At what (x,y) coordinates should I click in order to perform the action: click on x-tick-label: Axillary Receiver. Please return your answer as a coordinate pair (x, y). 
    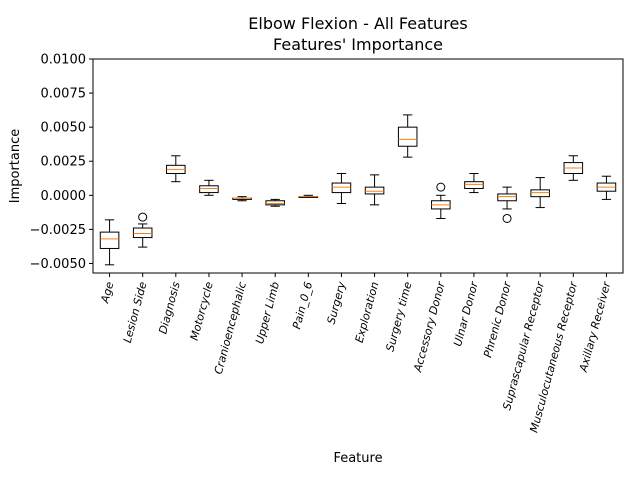
    Looking at the image, I should click on (595, 326).